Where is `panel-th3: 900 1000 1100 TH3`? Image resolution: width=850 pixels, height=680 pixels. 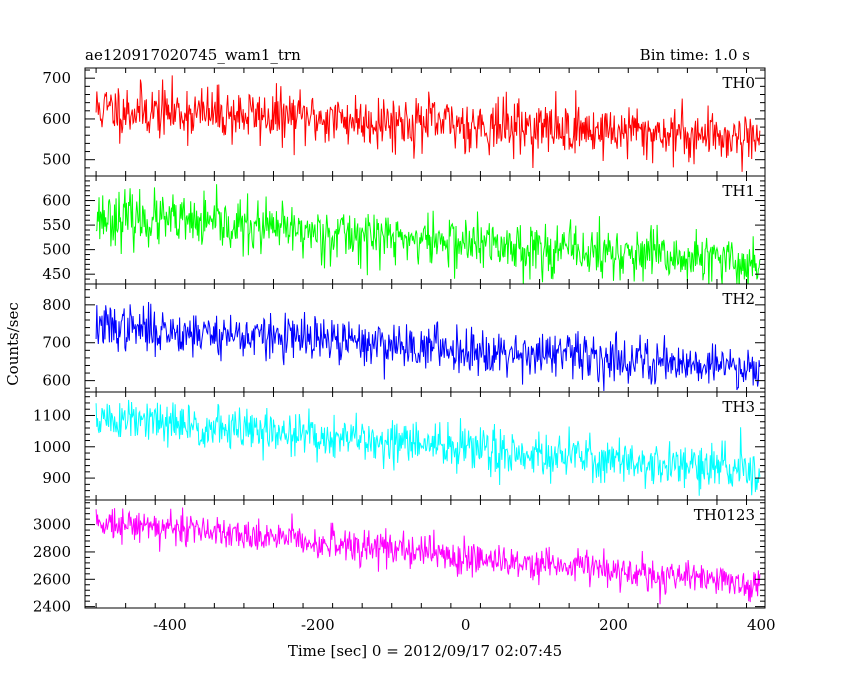 panel-th3: 900 1000 1100 TH3 is located at coordinates (399, 446).